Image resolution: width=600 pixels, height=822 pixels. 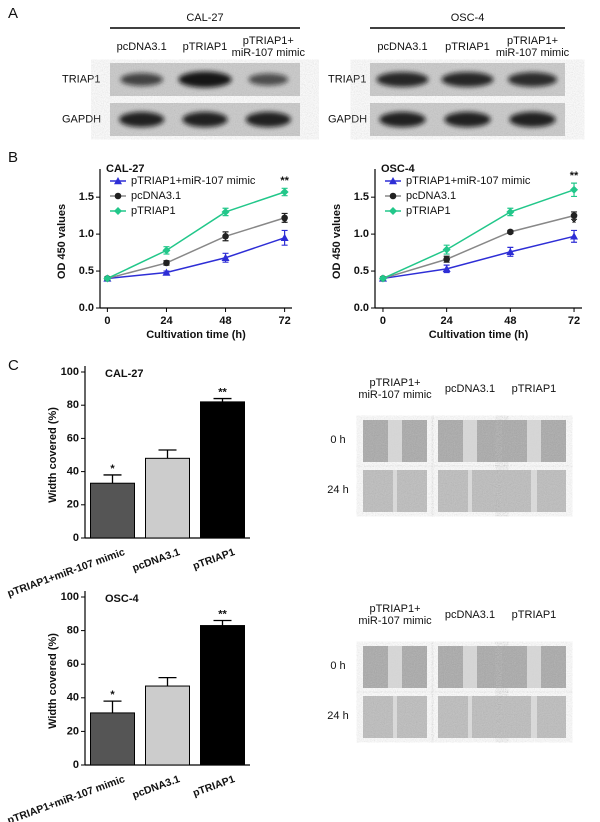 What do you see at coordinates (81, 119) in the screenshot?
I see `protein-label: GAPDH` at bounding box center [81, 119].